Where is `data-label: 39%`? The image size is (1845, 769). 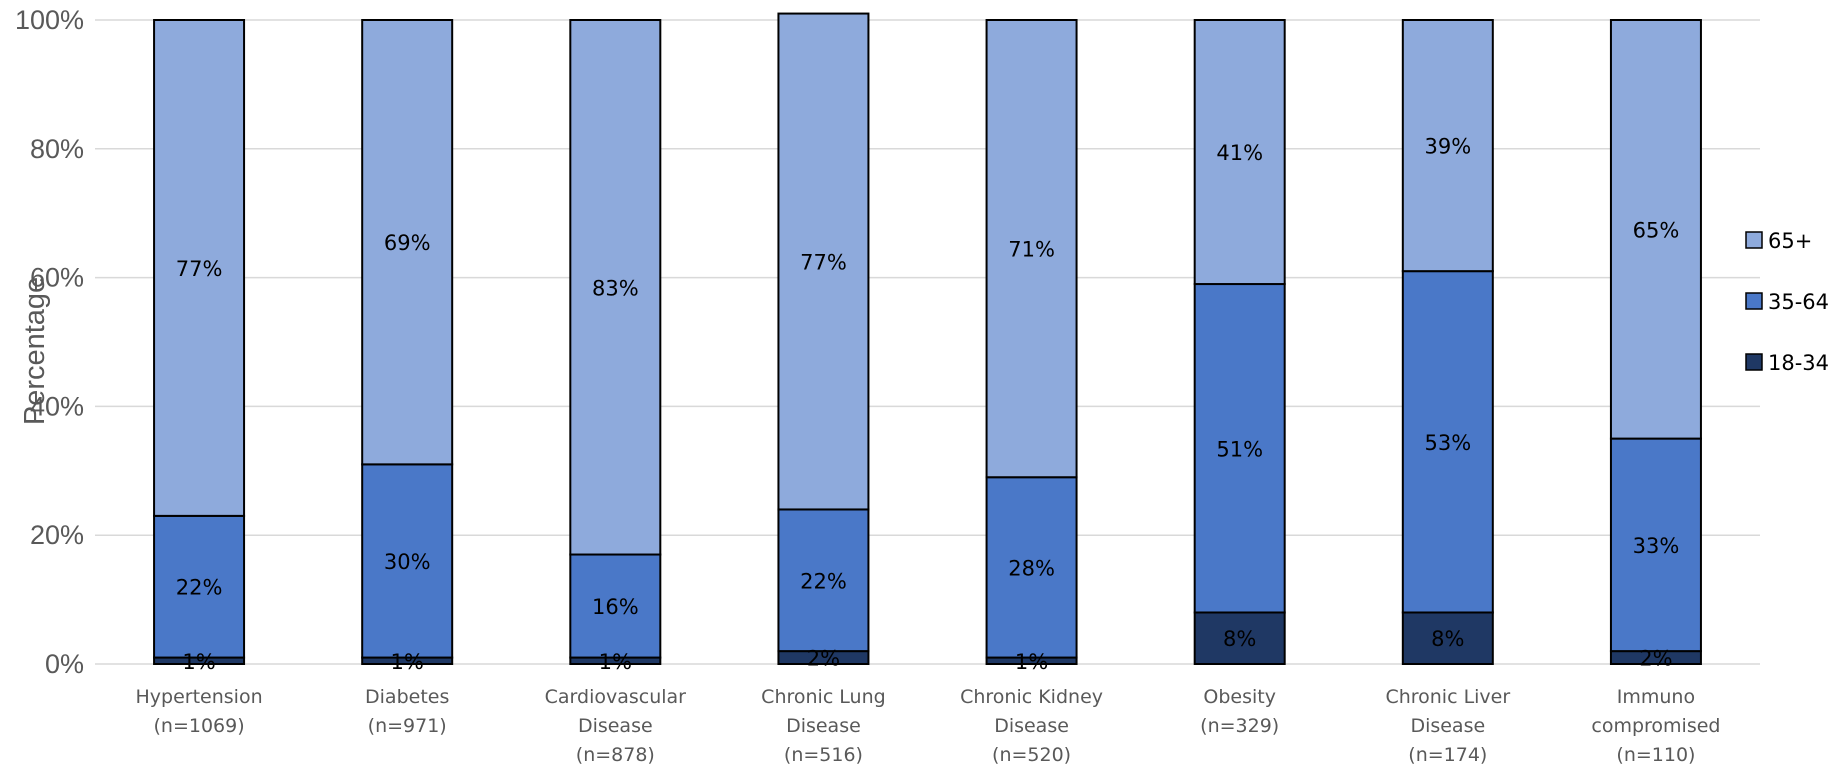
data-label: 39% is located at coordinates (1447, 147).